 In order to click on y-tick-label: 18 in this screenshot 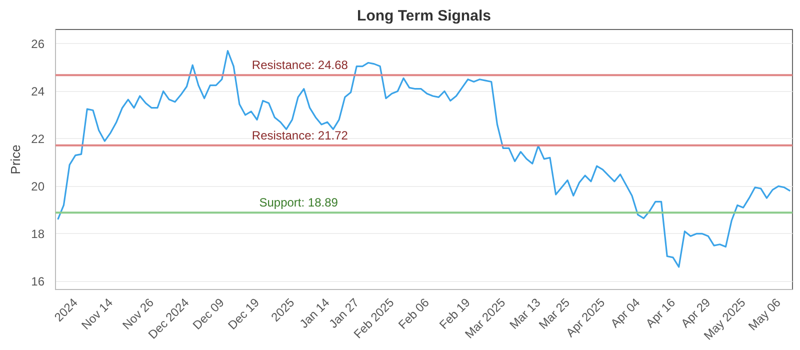, I will do `click(38, 234)`.